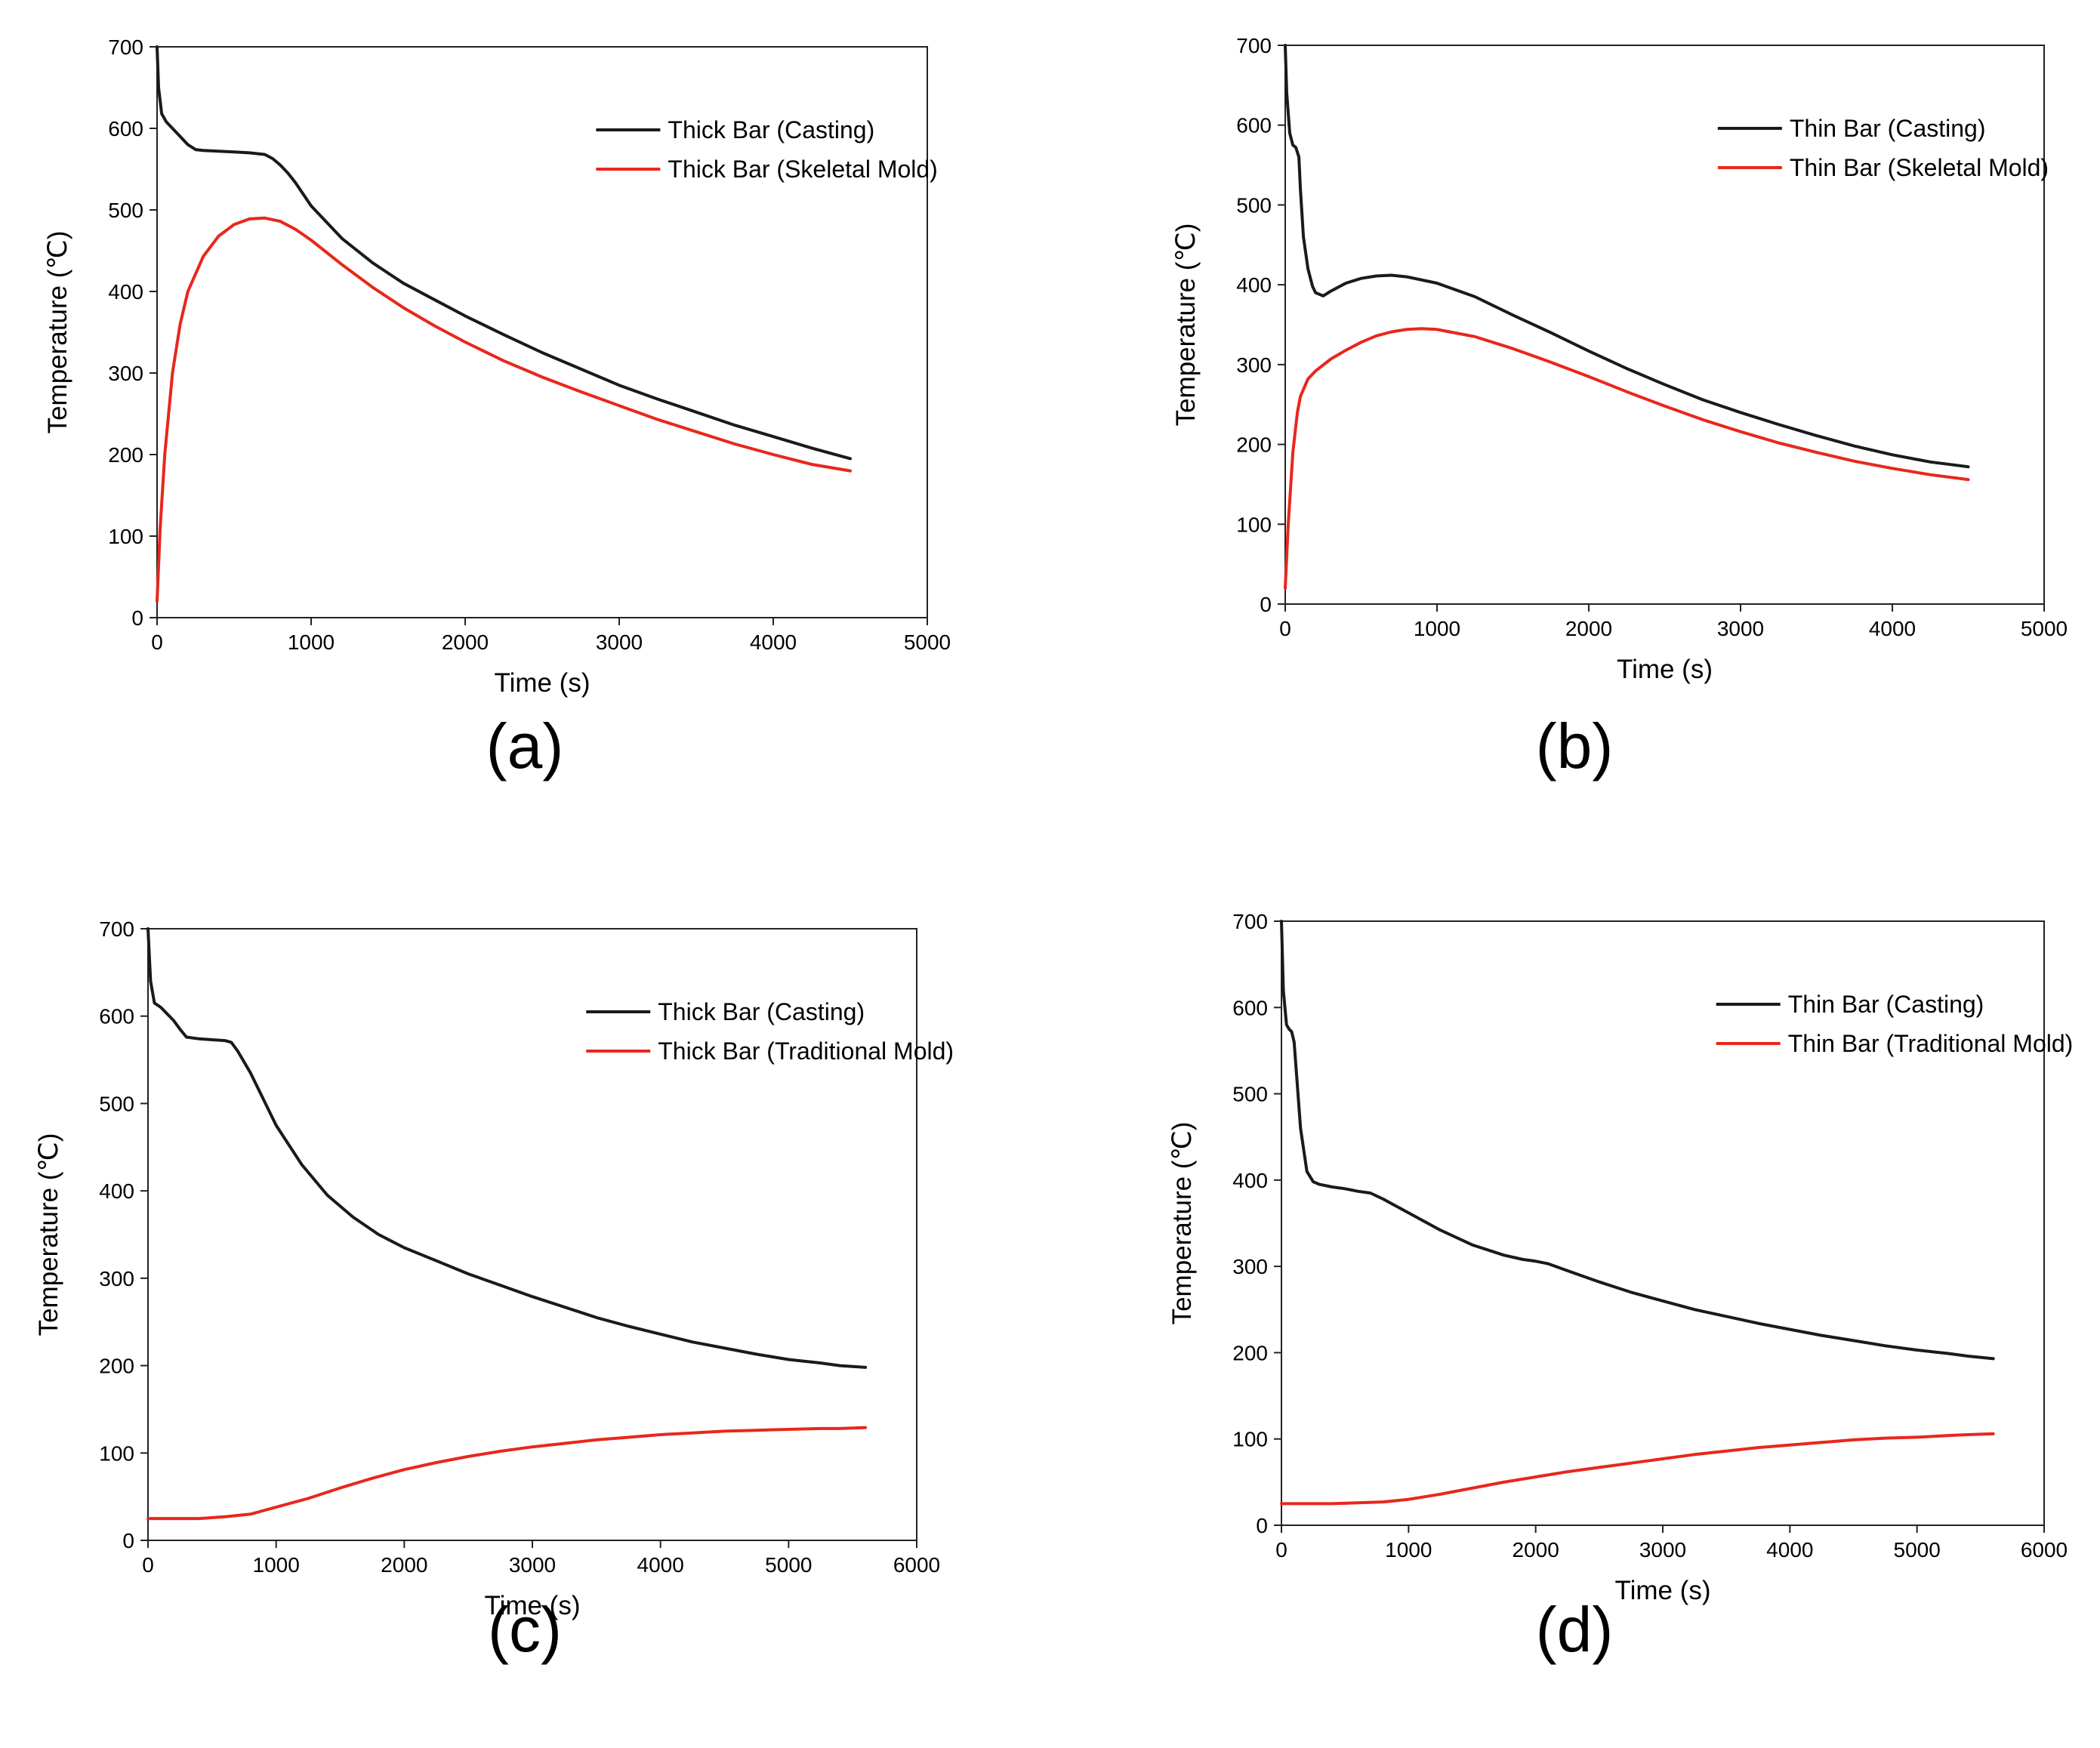 The image size is (2100, 1748). What do you see at coordinates (1931, 1043) in the screenshot?
I see `legend-label-2: Thin Bar (Traditional Mold)` at bounding box center [1931, 1043].